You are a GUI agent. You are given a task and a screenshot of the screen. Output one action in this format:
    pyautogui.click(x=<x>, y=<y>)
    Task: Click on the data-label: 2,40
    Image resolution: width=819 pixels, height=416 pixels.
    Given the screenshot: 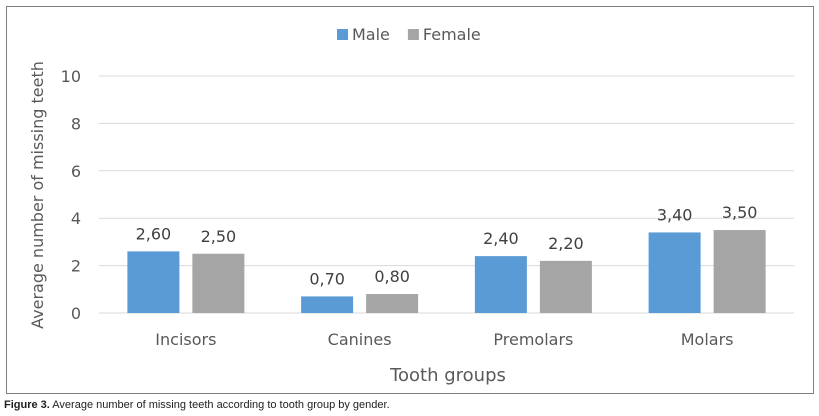 What is the action you would take?
    pyautogui.click(x=501, y=238)
    